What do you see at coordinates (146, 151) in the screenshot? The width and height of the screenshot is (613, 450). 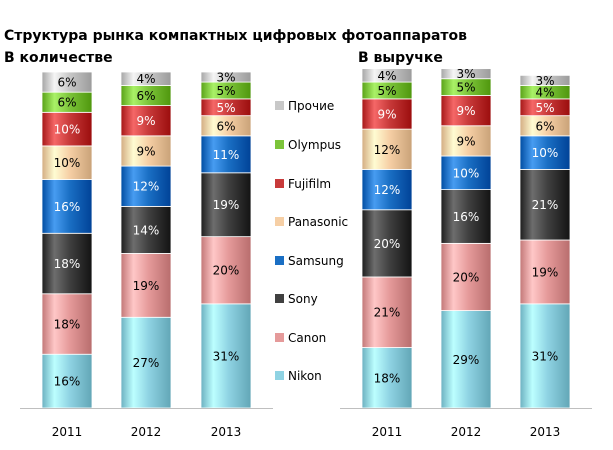 I see `bar-segment-panasonic-2012` at bounding box center [146, 151].